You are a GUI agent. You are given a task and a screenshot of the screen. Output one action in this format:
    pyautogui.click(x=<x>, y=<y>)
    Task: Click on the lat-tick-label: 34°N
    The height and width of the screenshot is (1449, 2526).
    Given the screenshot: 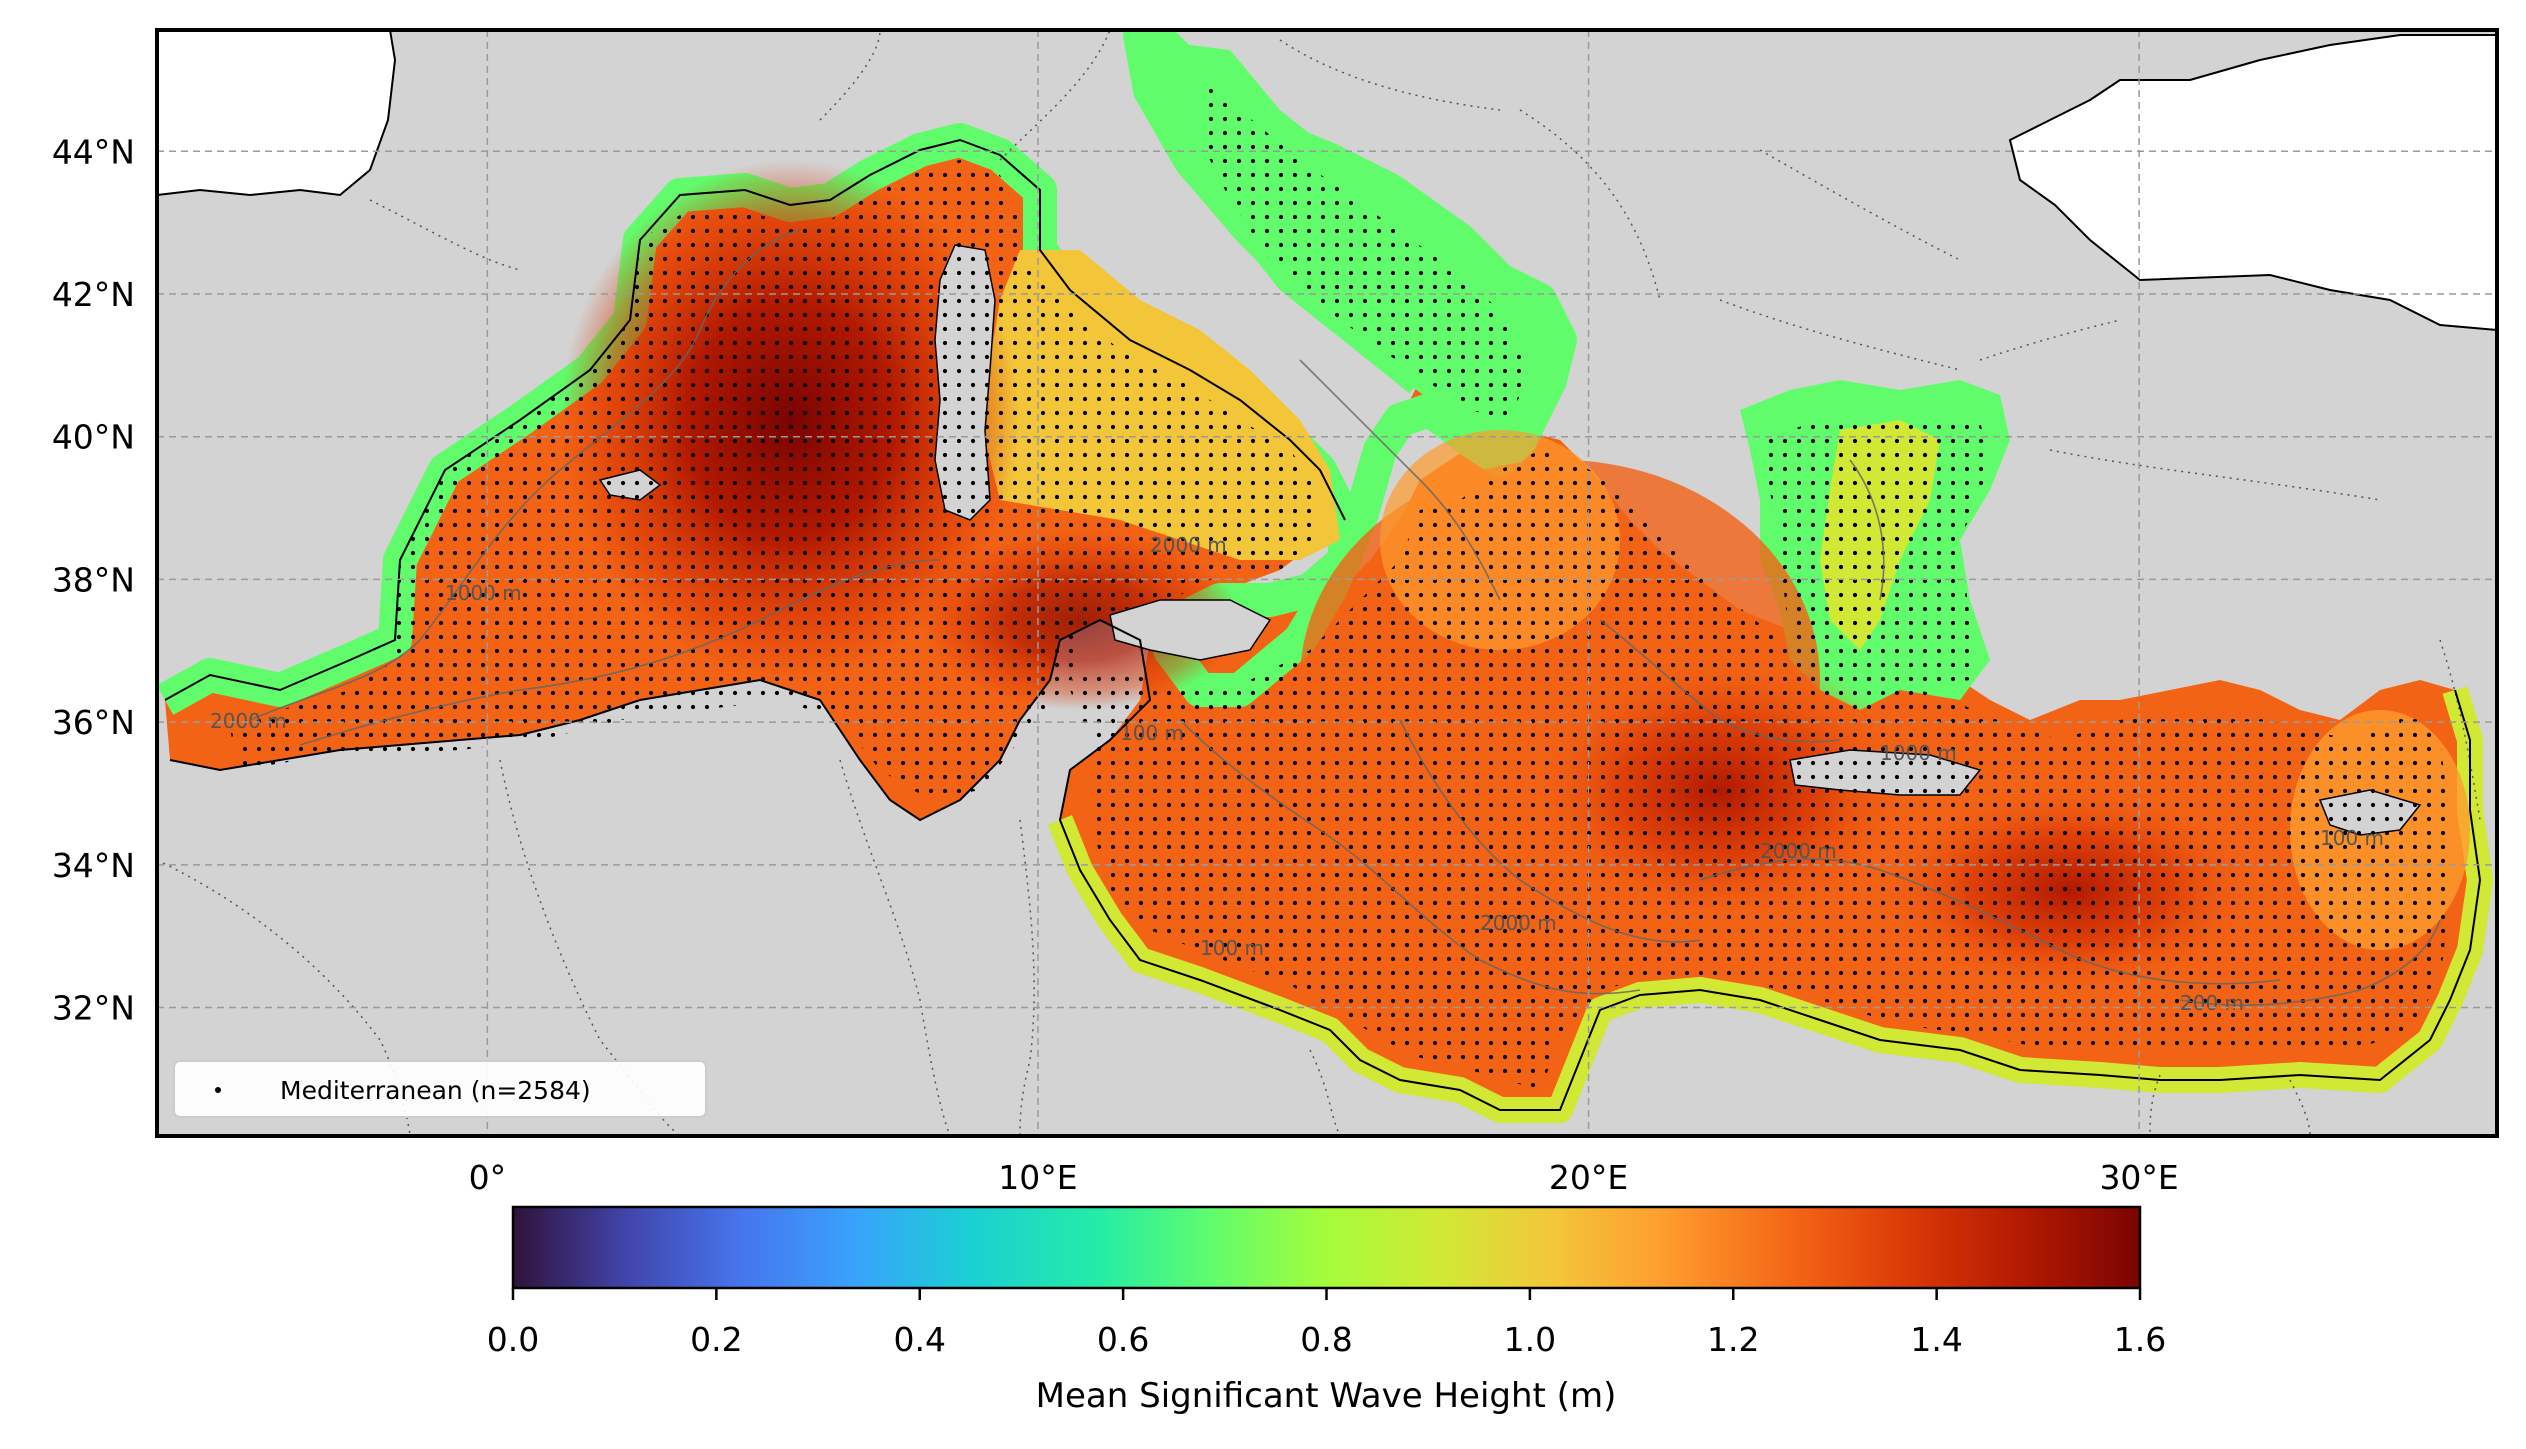 What is the action you would take?
    pyautogui.click(x=93, y=865)
    